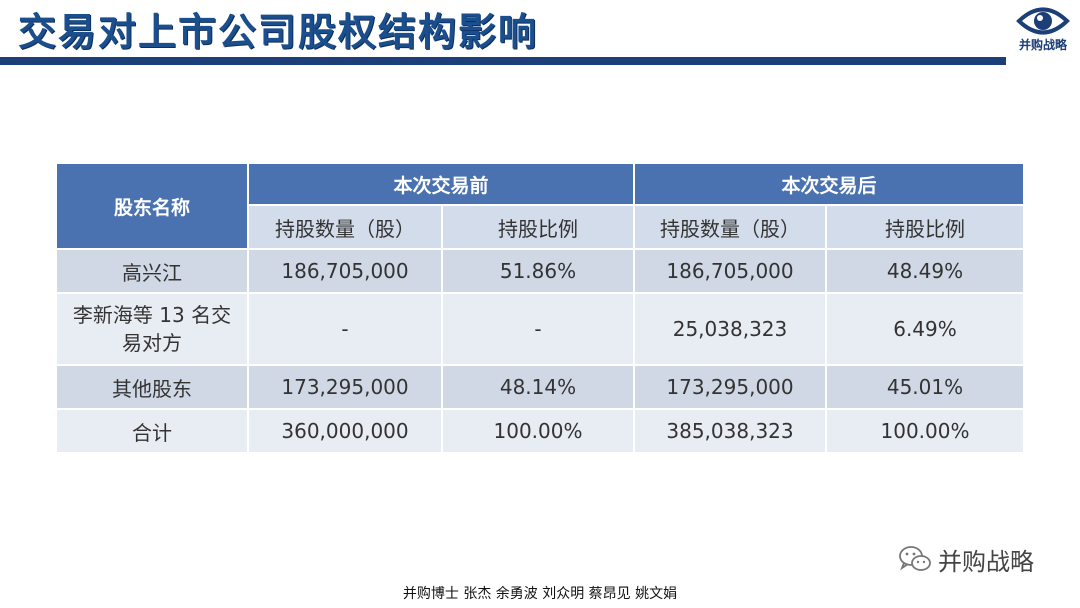  What do you see at coordinates (152, 387) in the screenshot?
I see `shareholder-name: 其他股东` at bounding box center [152, 387].